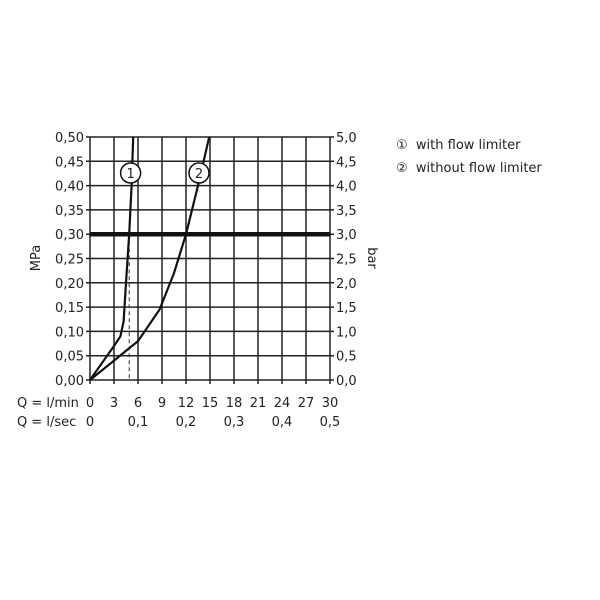  I want to click on legend-symbol-1: ①, so click(402, 145).